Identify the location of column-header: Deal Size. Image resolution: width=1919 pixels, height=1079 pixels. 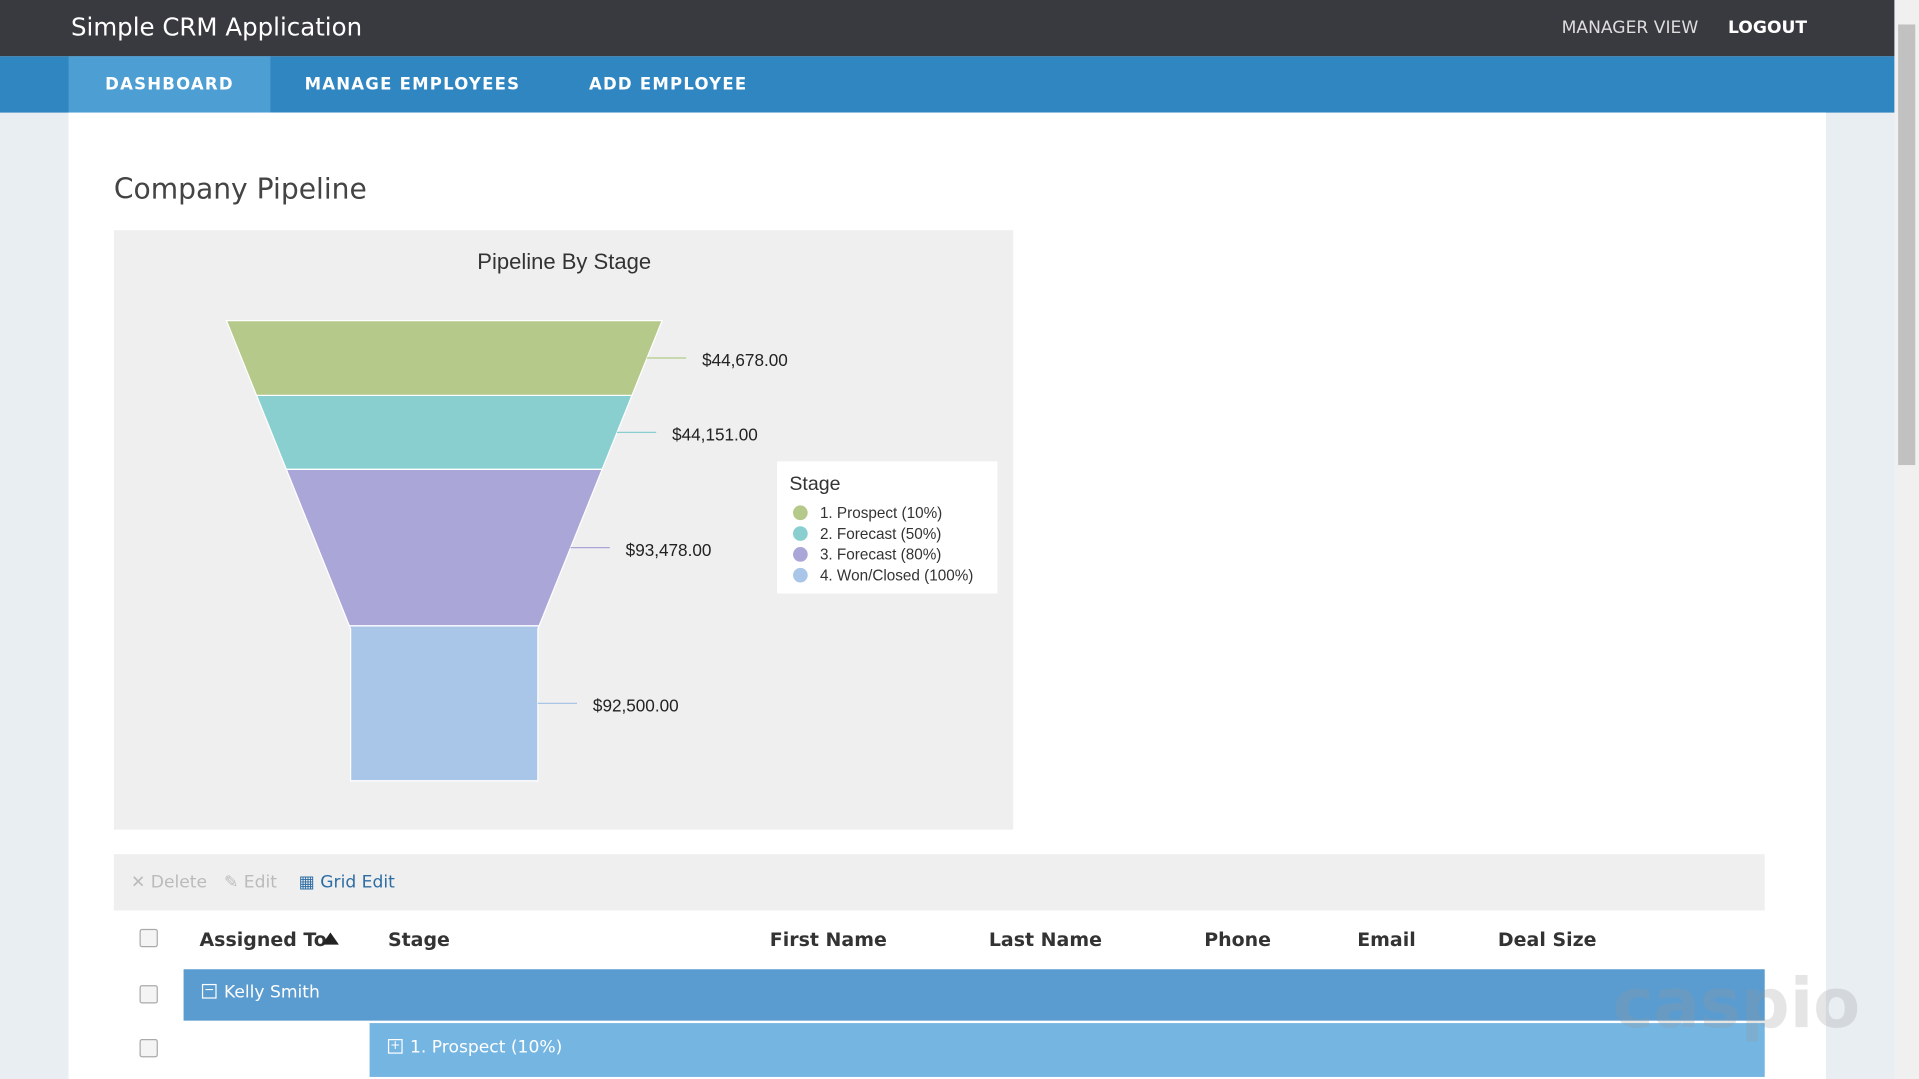
(1547, 939).